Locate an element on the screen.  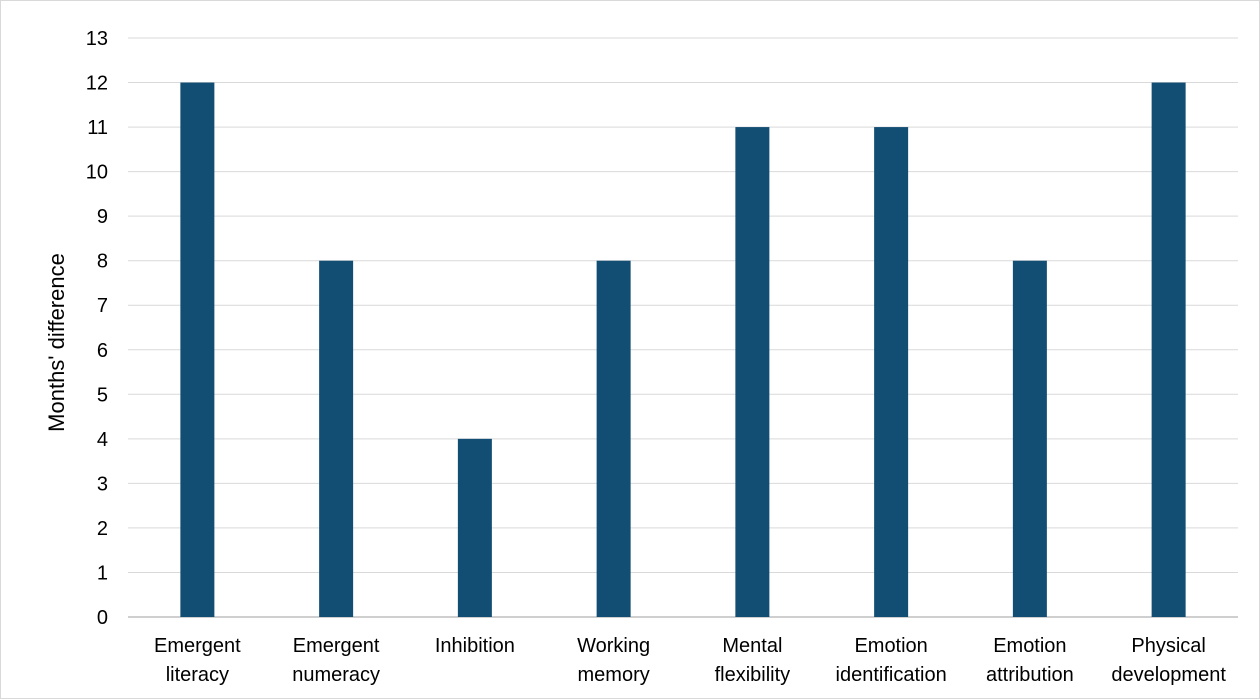
y-axis-title: Months' difference is located at coordinates (56, 342).